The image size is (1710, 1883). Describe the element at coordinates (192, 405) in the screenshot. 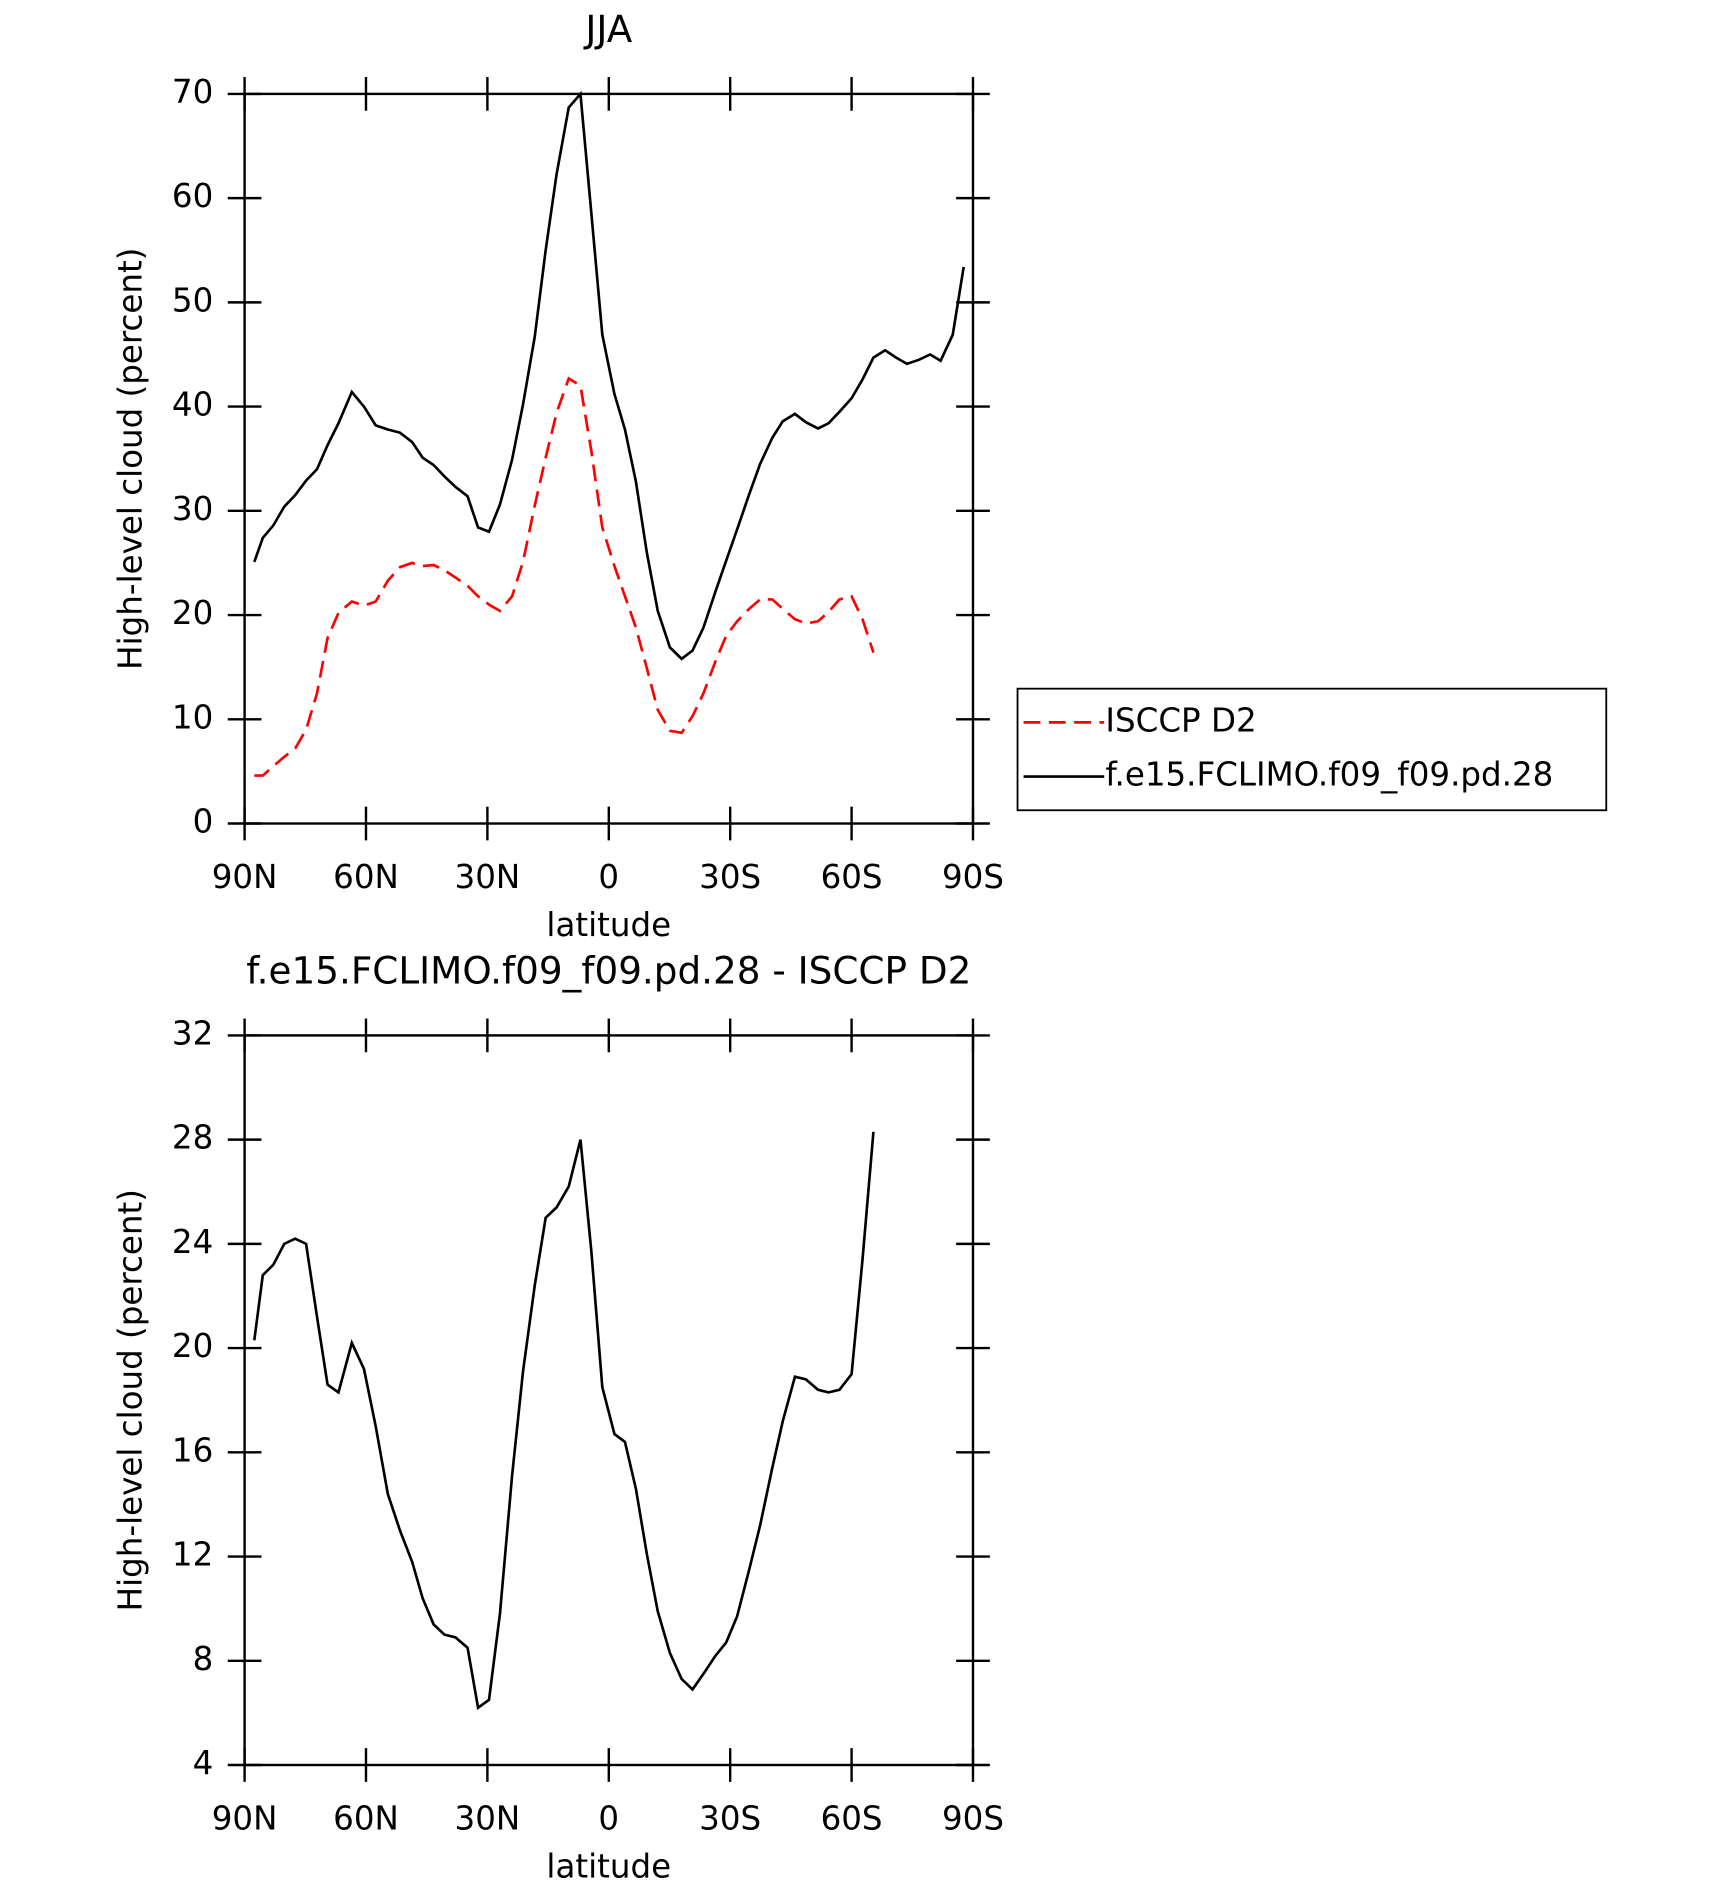

I see `y-tick-label: 40` at that location.